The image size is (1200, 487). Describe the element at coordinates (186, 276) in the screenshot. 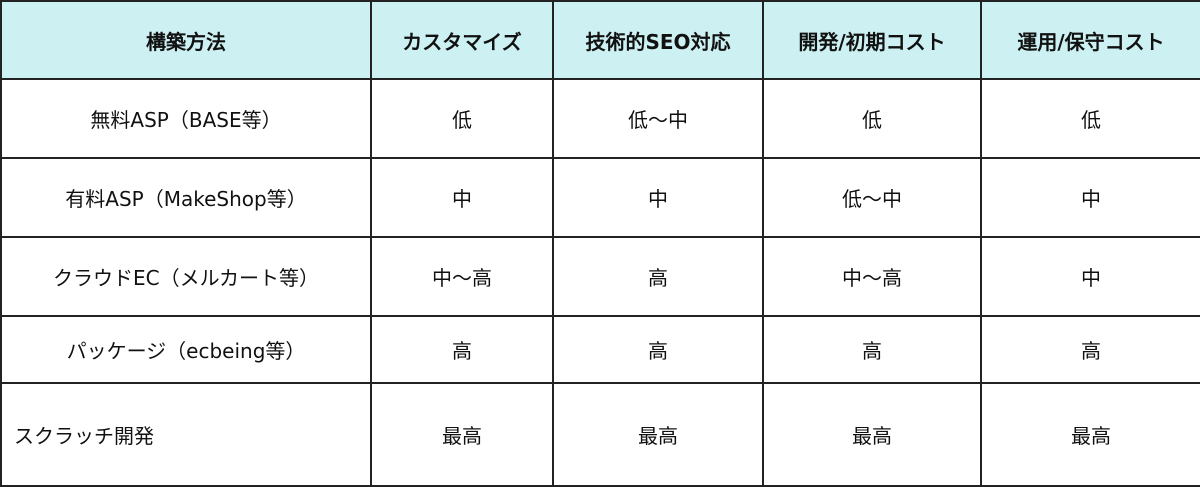

I see `row-label: クラウドEC（メルカート等）` at that location.